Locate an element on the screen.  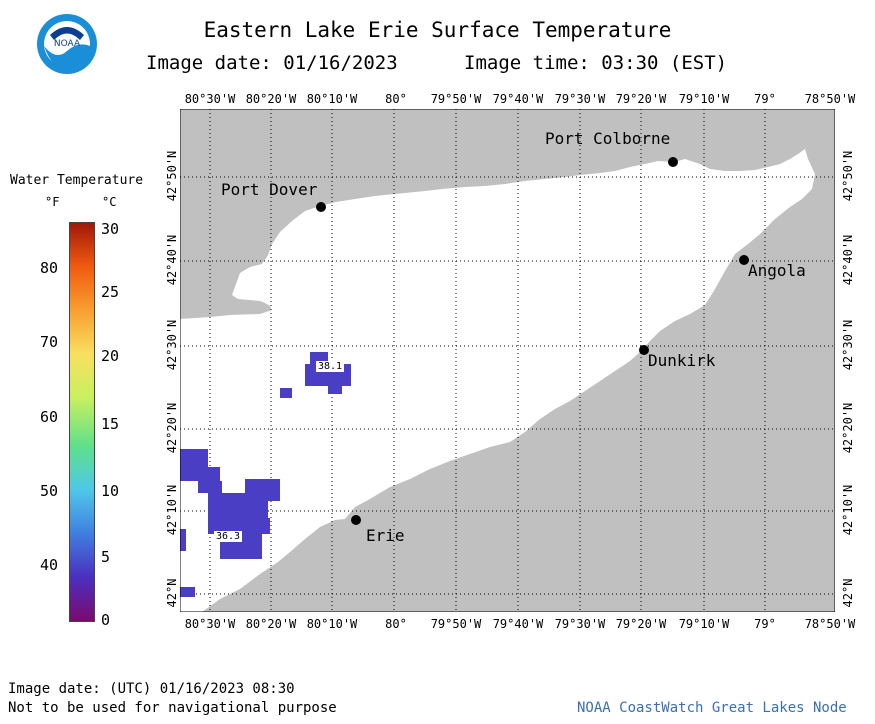
latitude-label-right: 42°10'N is located at coordinates (848, 510).